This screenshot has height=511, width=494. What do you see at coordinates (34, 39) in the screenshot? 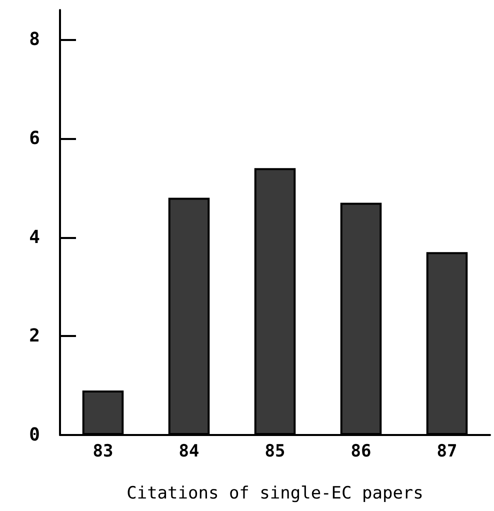
I see `y-tick-label: 8` at bounding box center [34, 39].